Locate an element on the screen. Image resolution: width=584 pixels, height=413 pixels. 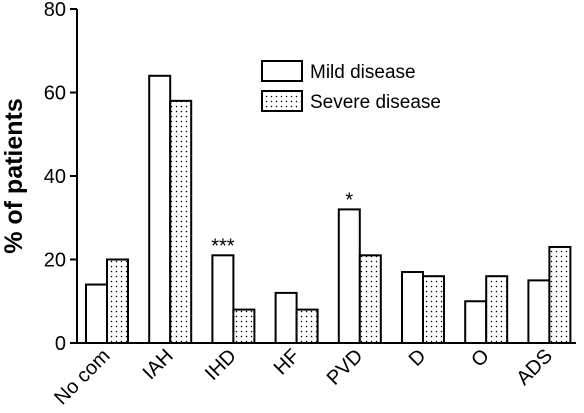
bar-severe-d is located at coordinates (433, 310).